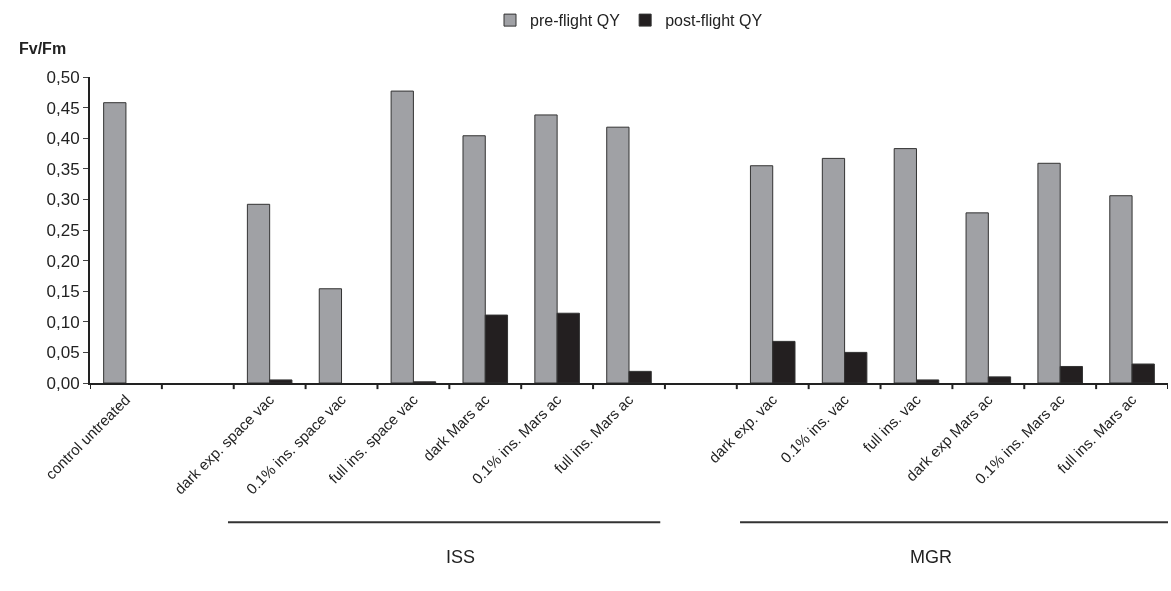  I want to click on y-tick-label: 0,15, so click(63, 292).